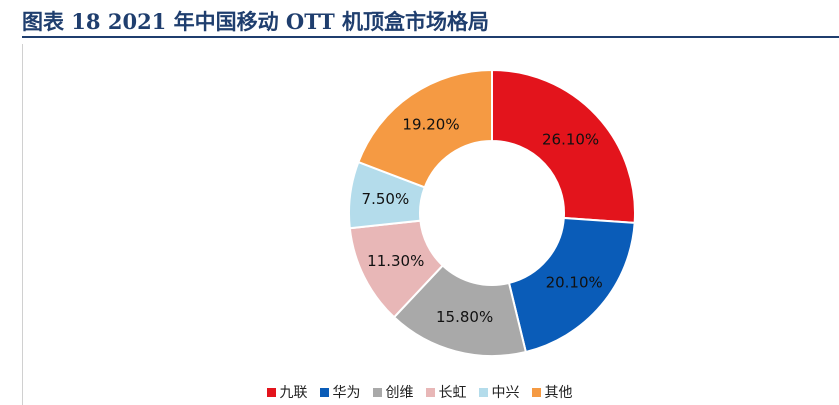  I want to click on legend-item-0: 九联, so click(287, 392).